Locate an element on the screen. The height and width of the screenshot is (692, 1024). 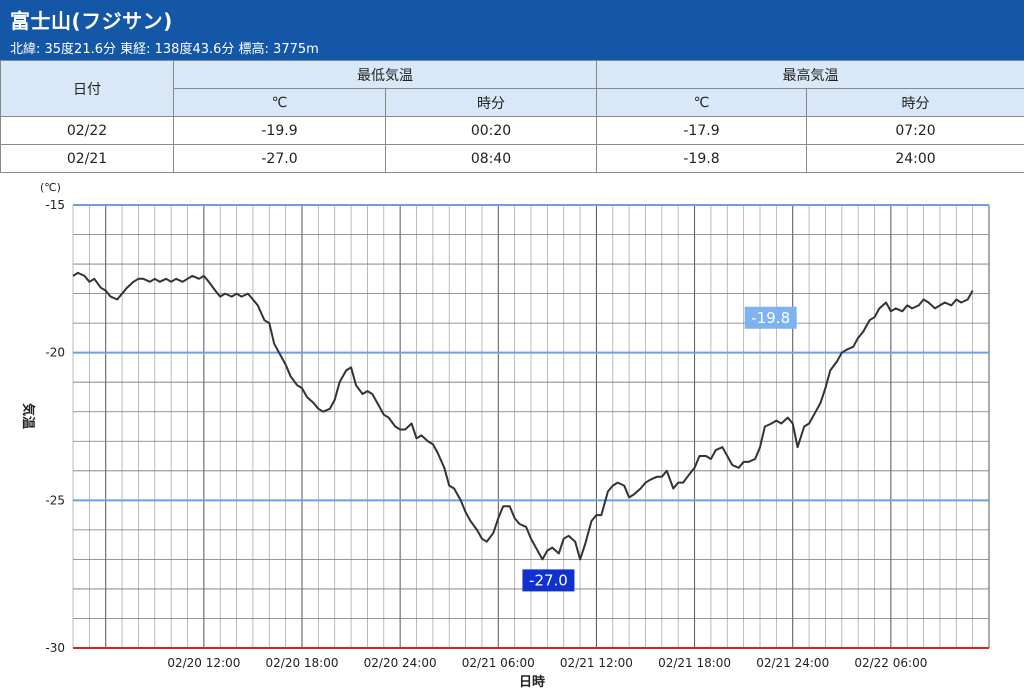
x-tick-label: 02/20 18:00 is located at coordinates (302, 663).